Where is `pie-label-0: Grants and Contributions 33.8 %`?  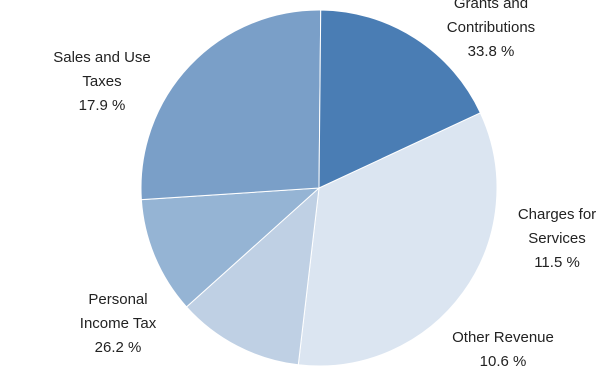 pie-label-0: Grants and Contributions 33.8 % is located at coordinates (491, 30).